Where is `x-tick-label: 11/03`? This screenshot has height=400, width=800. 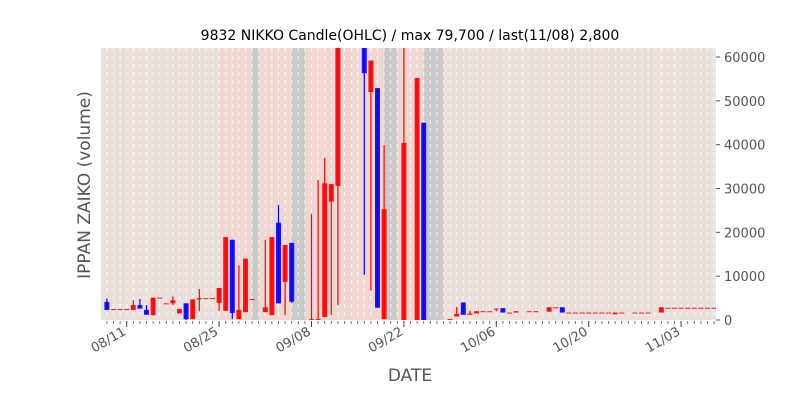 x-tick-label: 11/03 is located at coordinates (663, 340).